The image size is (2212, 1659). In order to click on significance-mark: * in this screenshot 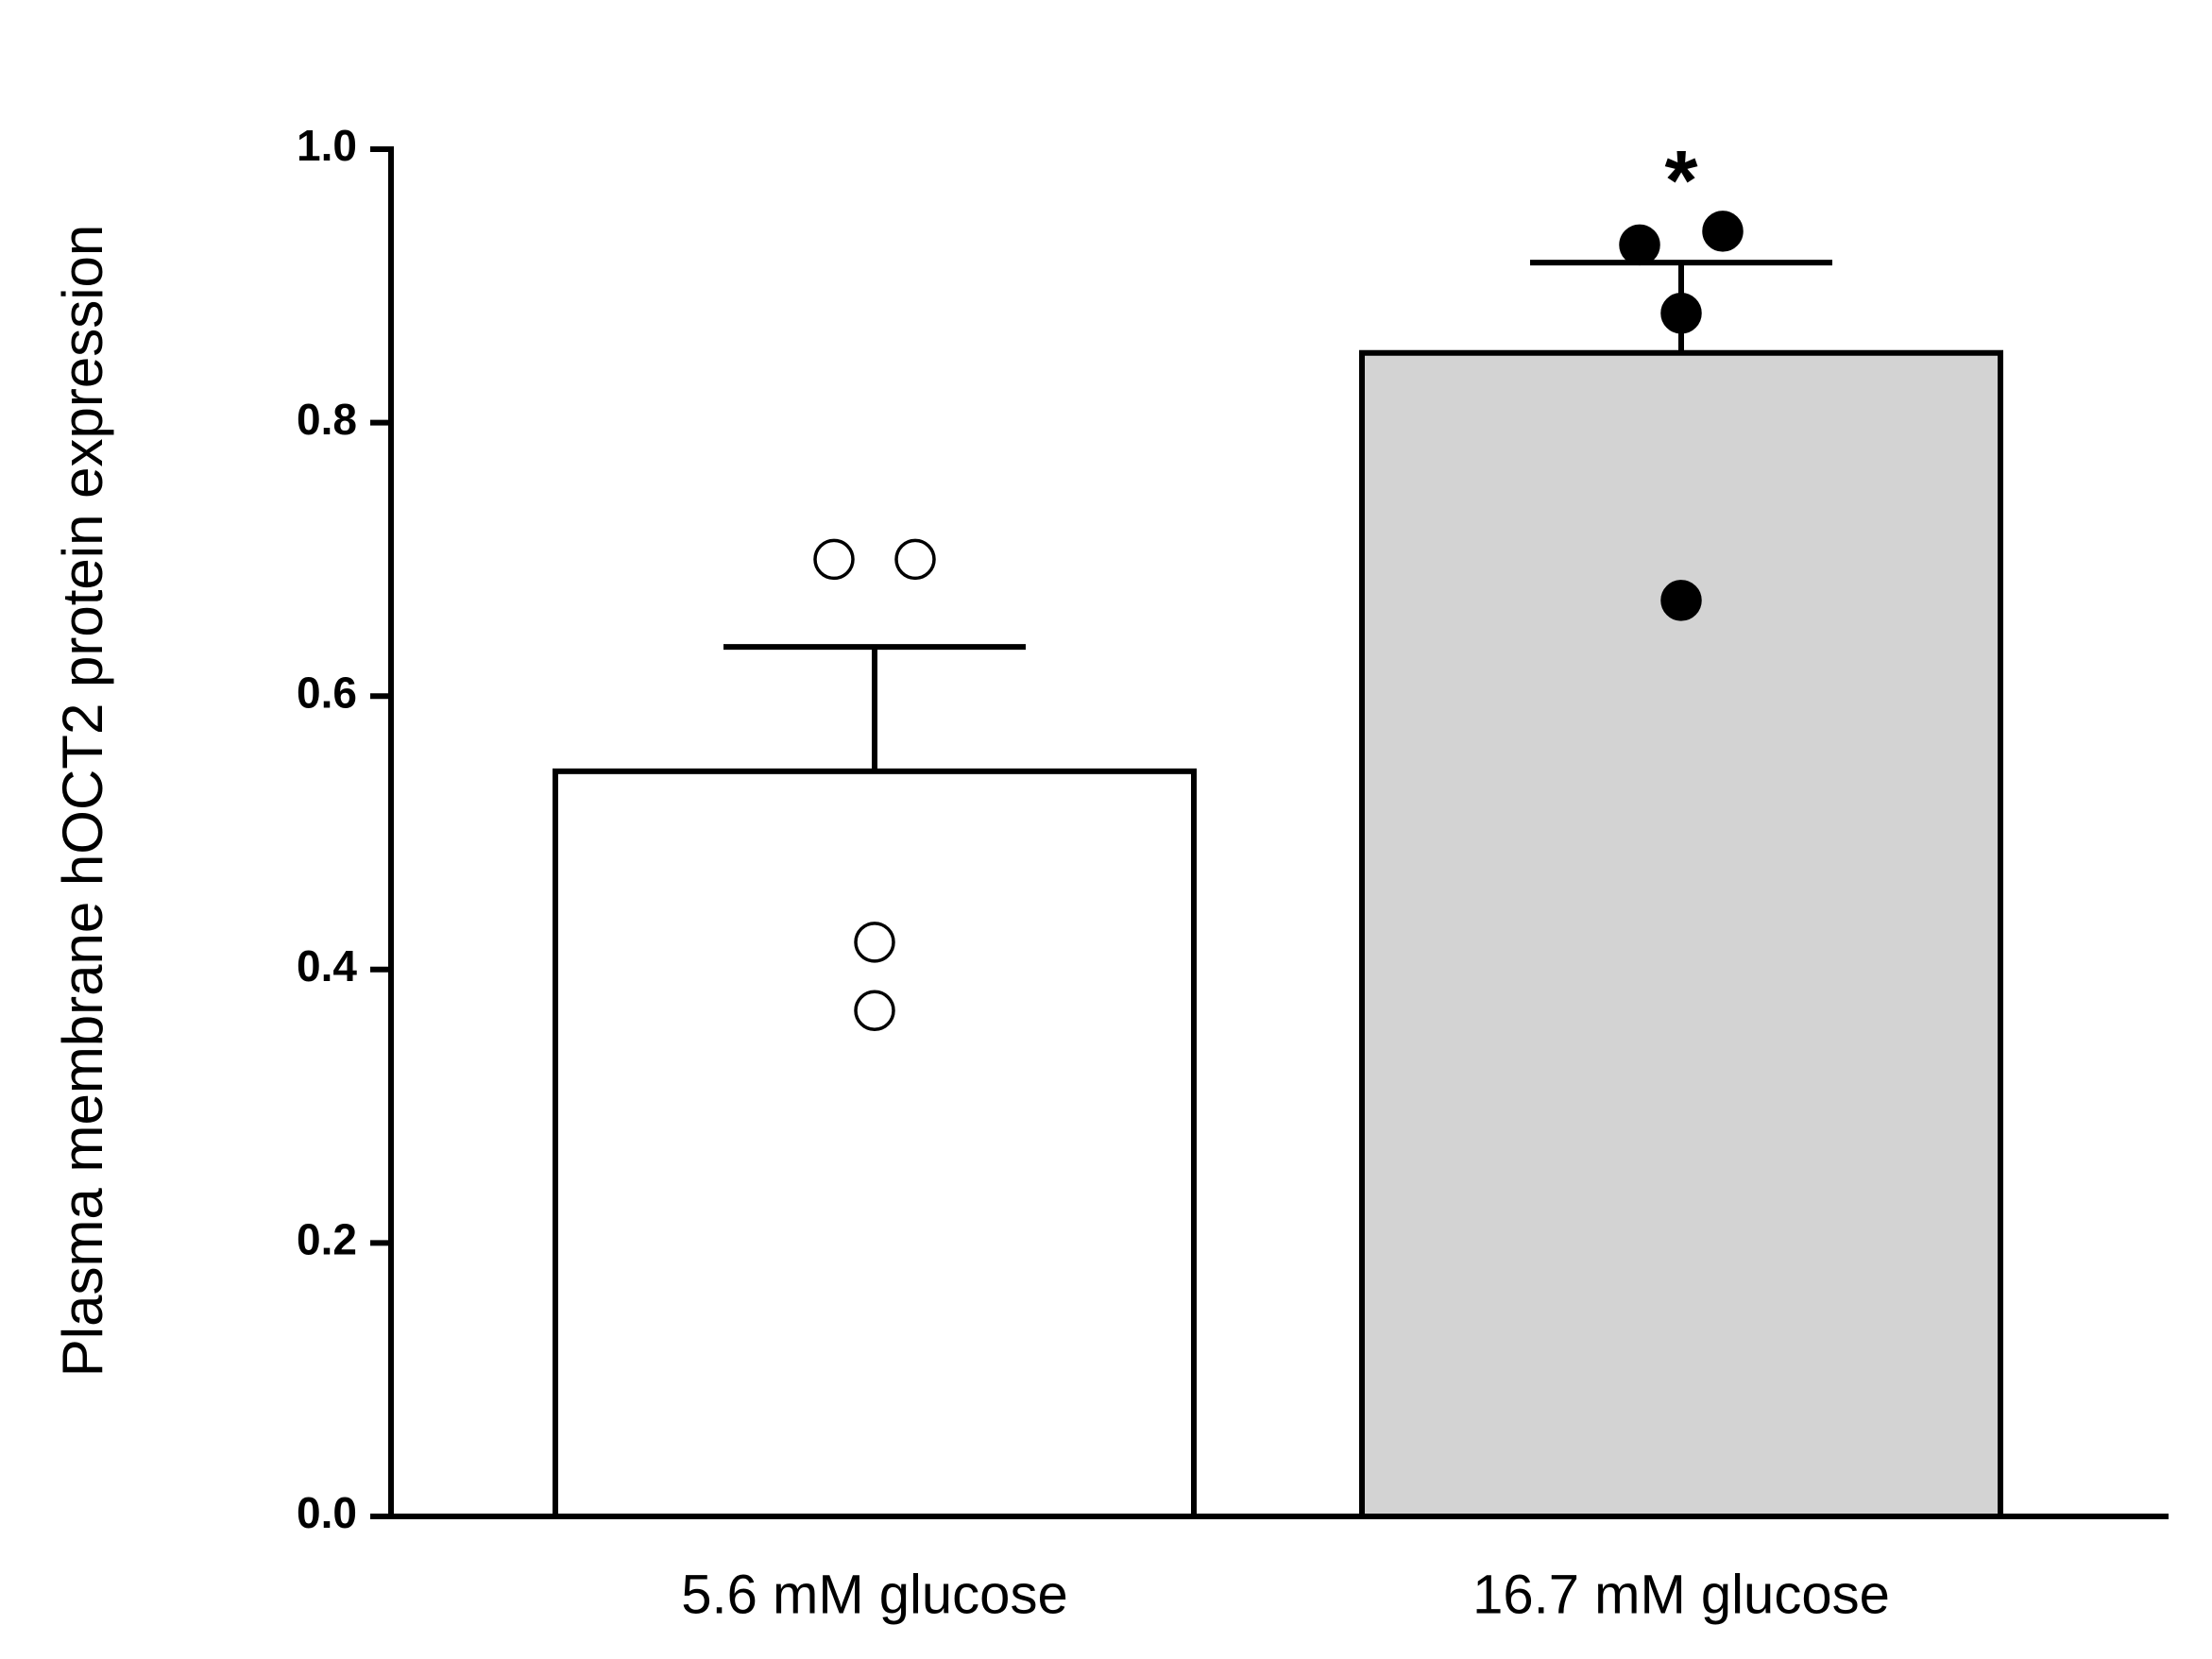, I will do `click(1680, 181)`.